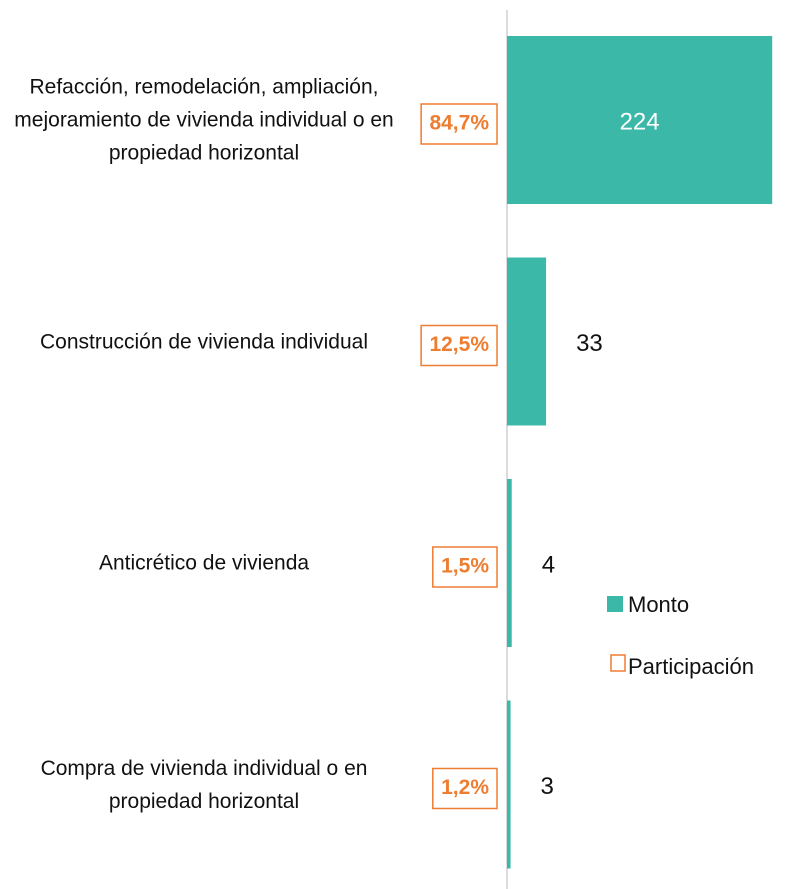 The height and width of the screenshot is (889, 804). Describe the element at coordinates (691, 666) in the screenshot. I see `legend-label: Participación` at that location.